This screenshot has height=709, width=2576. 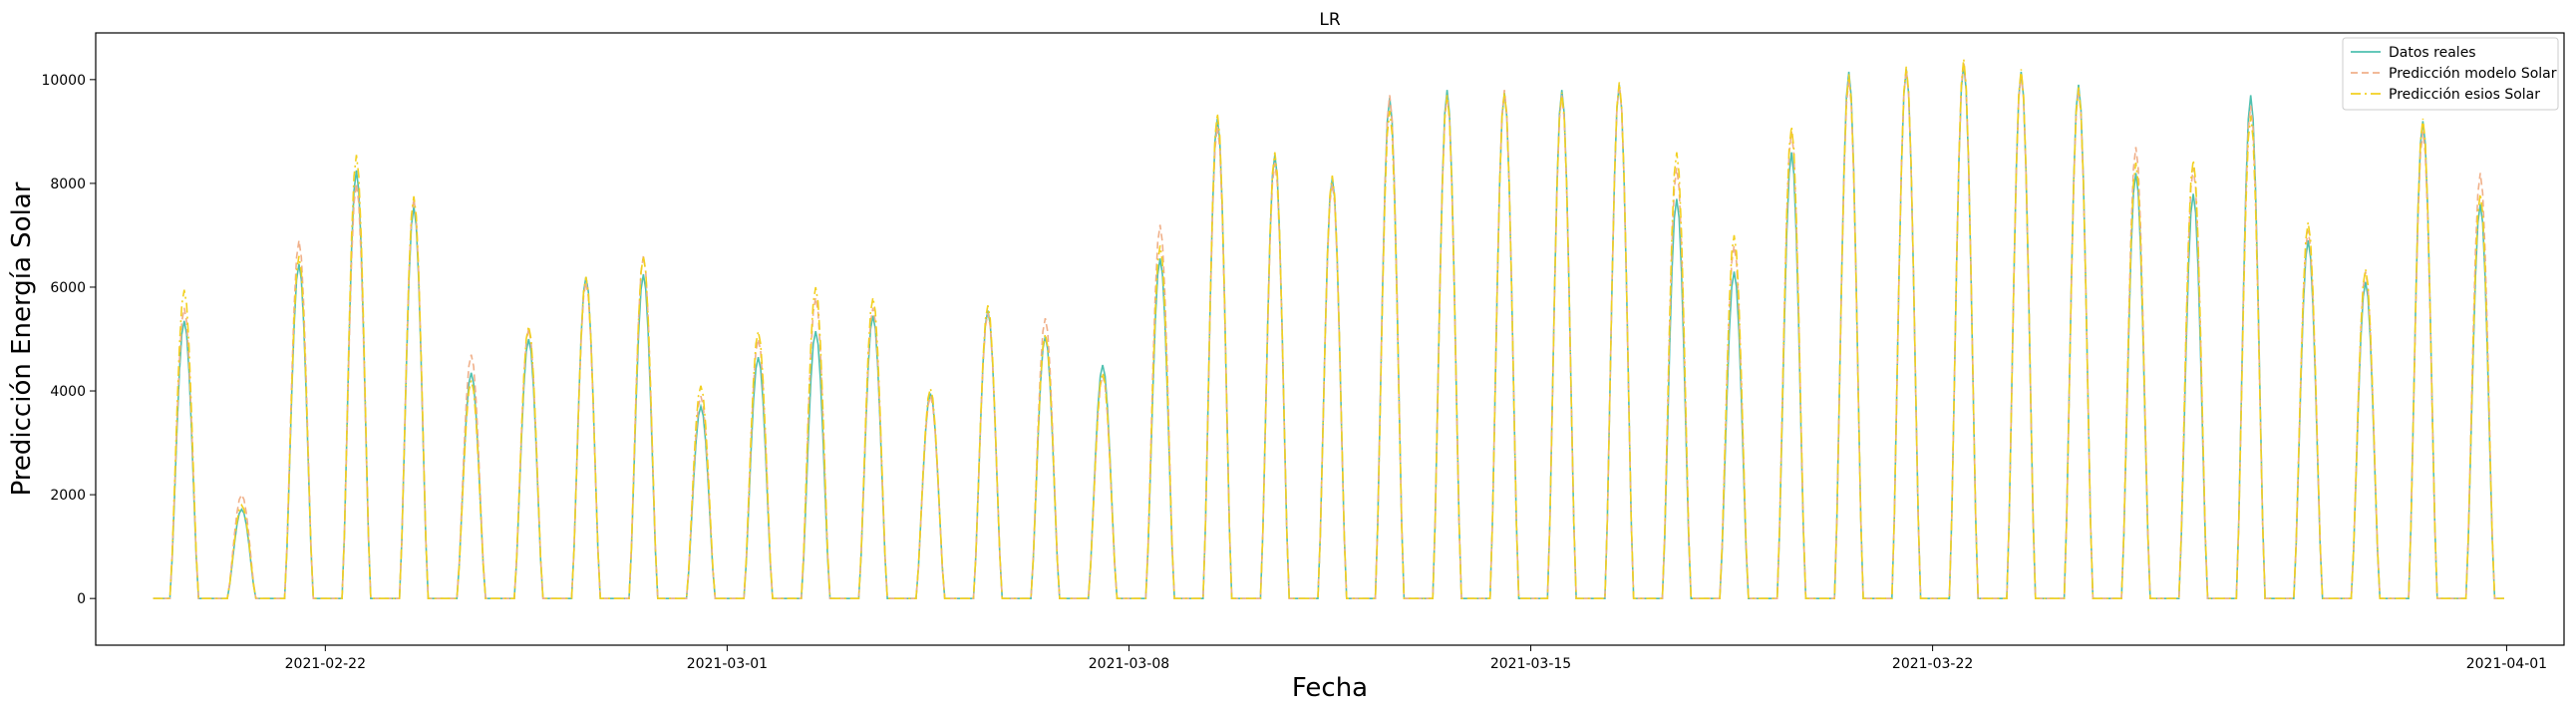 What do you see at coordinates (68, 288) in the screenshot?
I see `y-tick-label: 6000` at bounding box center [68, 288].